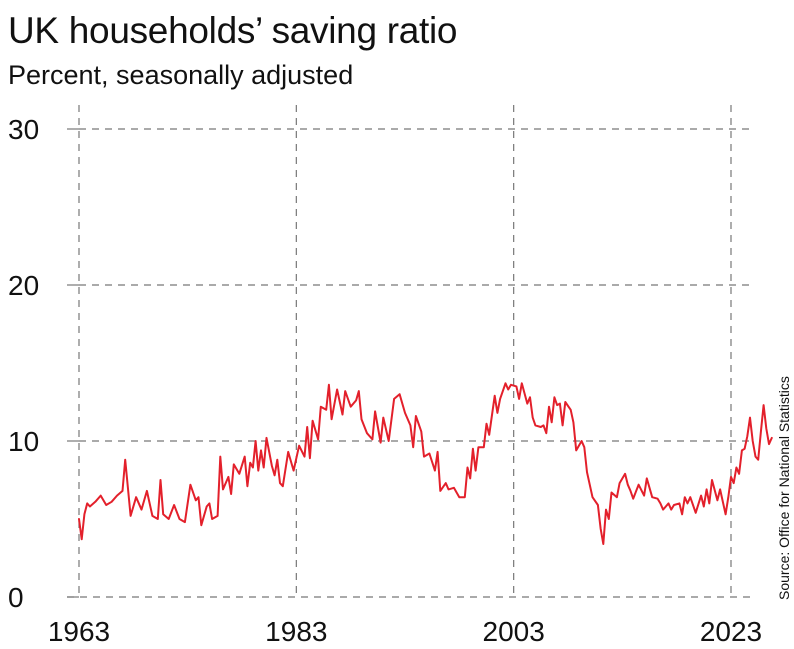  I want to click on x-tick-label: 1963, so click(79, 631).